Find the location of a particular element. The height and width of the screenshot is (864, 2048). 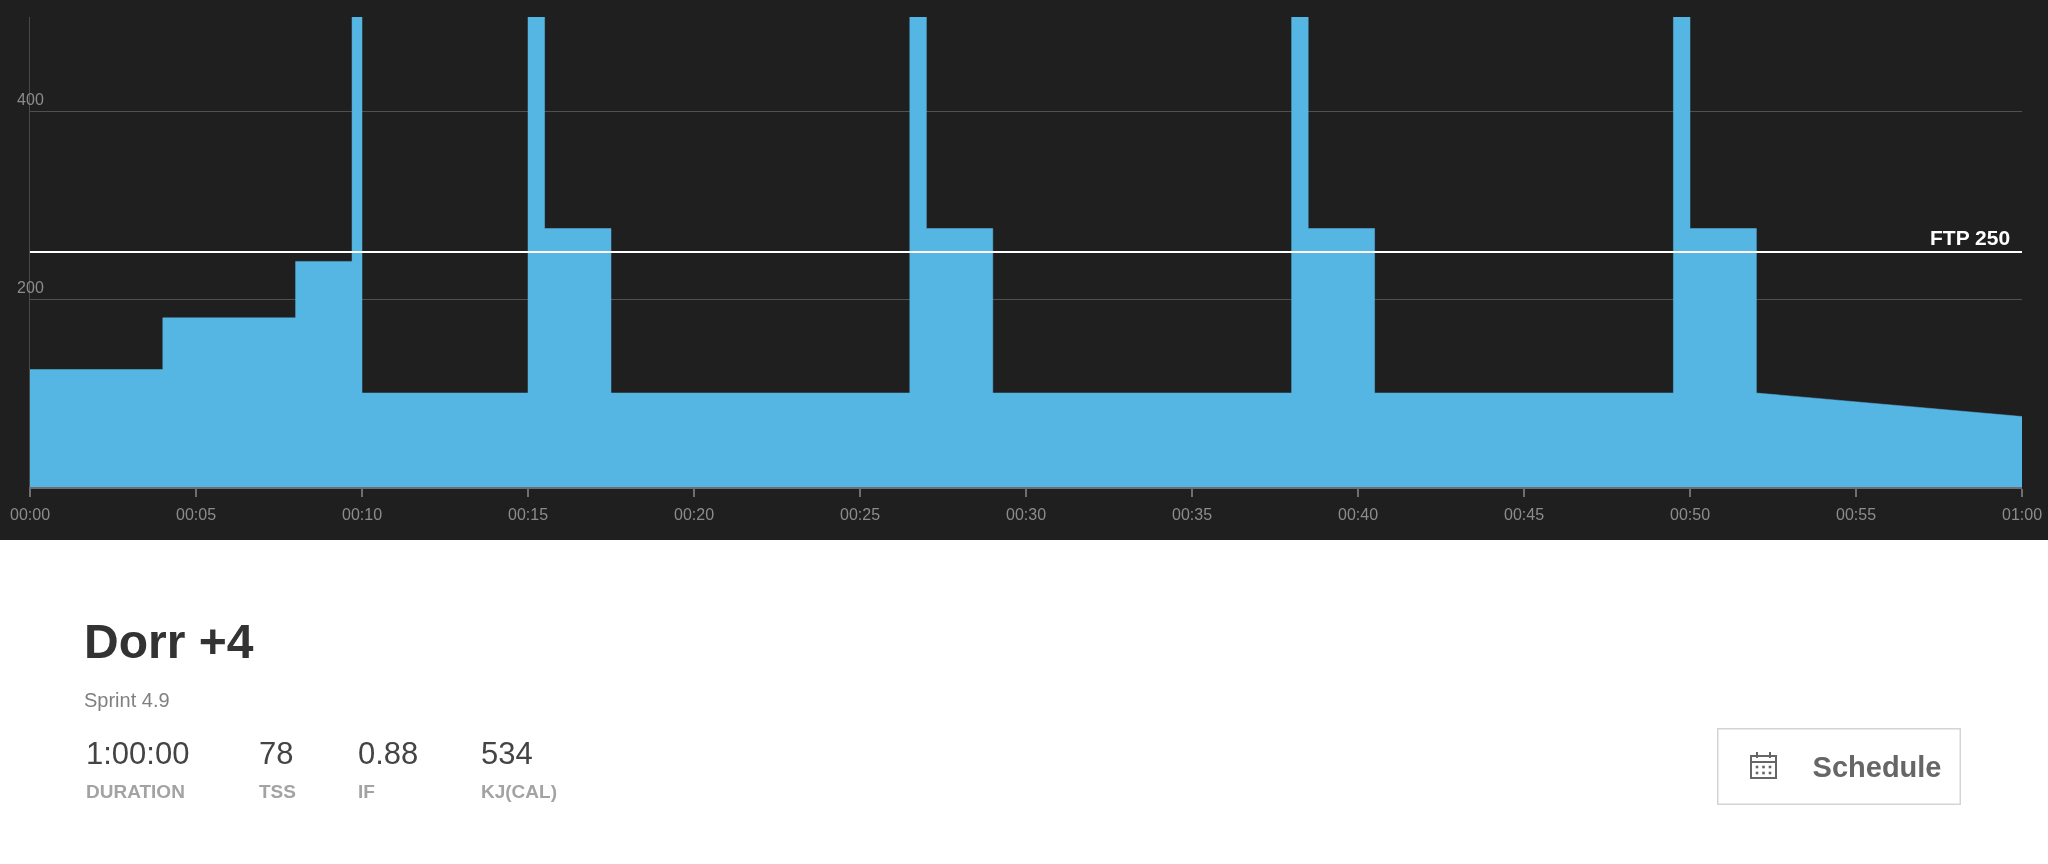

y-tick-label: 400 is located at coordinates (30, 100).